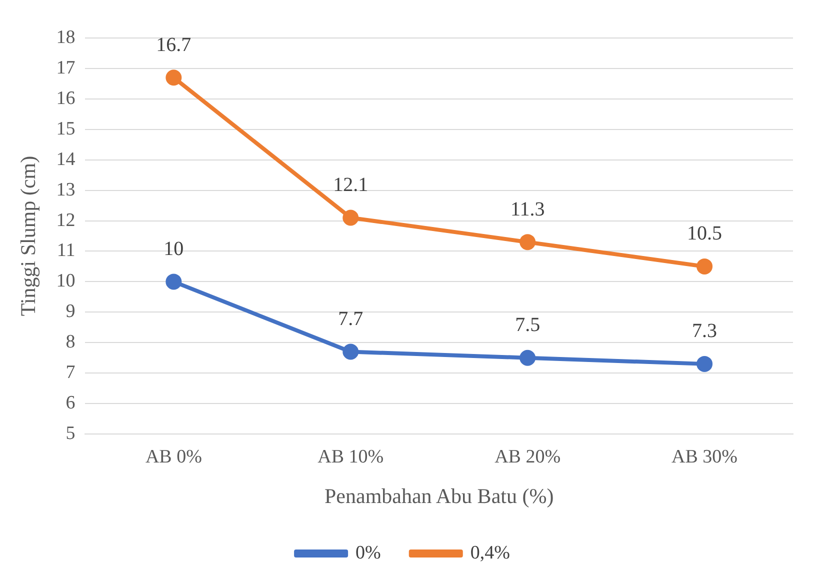 The image size is (825, 588). What do you see at coordinates (66, 251) in the screenshot?
I see `y-tick-label: 11` at bounding box center [66, 251].